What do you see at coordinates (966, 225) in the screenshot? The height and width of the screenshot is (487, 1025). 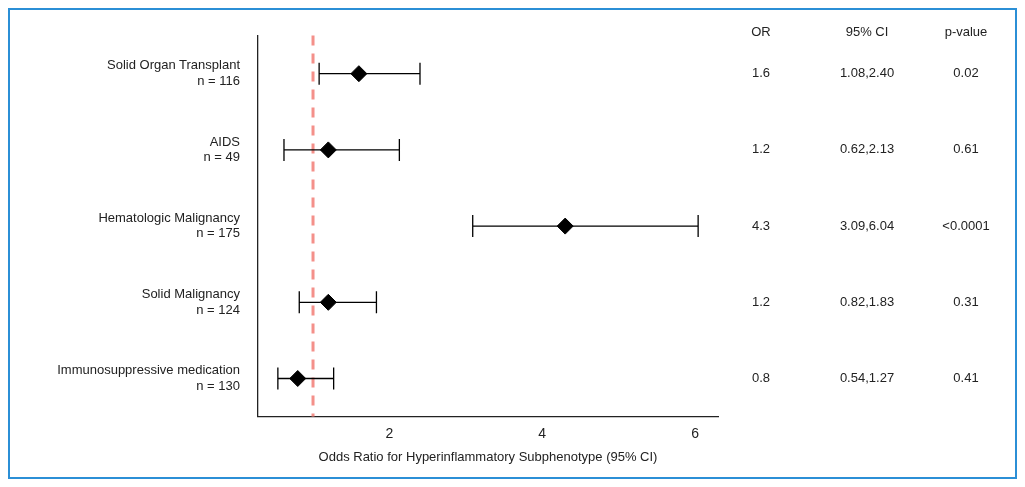 I see `text: <0.0001` at bounding box center [966, 225].